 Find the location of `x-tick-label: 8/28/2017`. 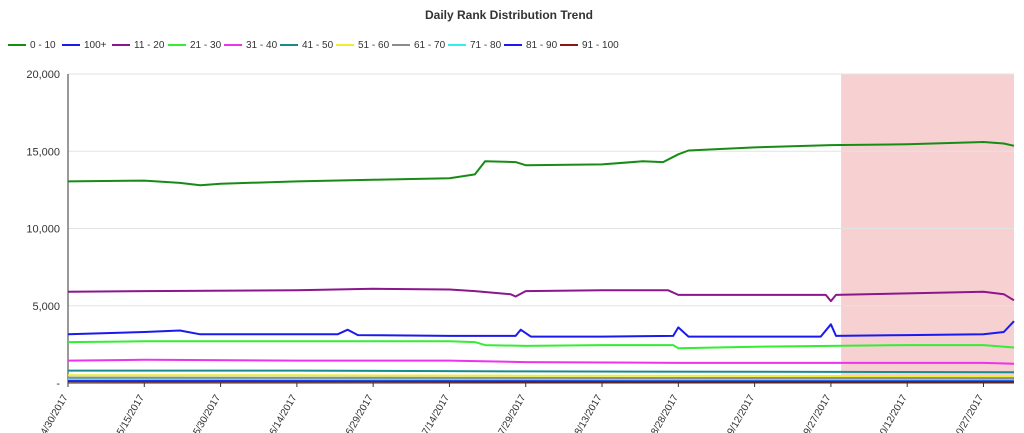

x-tick-label: 8/28/2017 is located at coordinates (665, 413).